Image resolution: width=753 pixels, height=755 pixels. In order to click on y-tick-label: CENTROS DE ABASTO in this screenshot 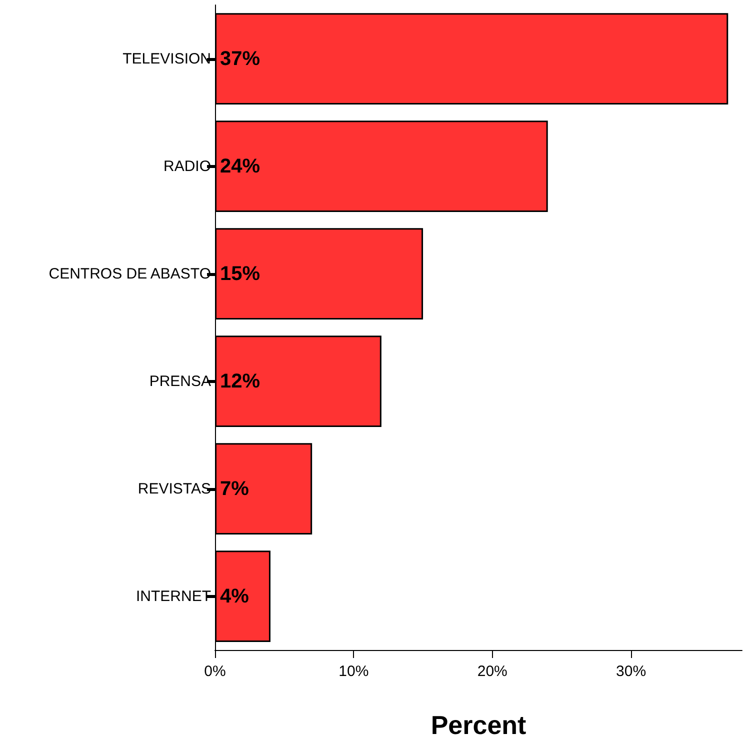, I will do `click(129, 273)`.